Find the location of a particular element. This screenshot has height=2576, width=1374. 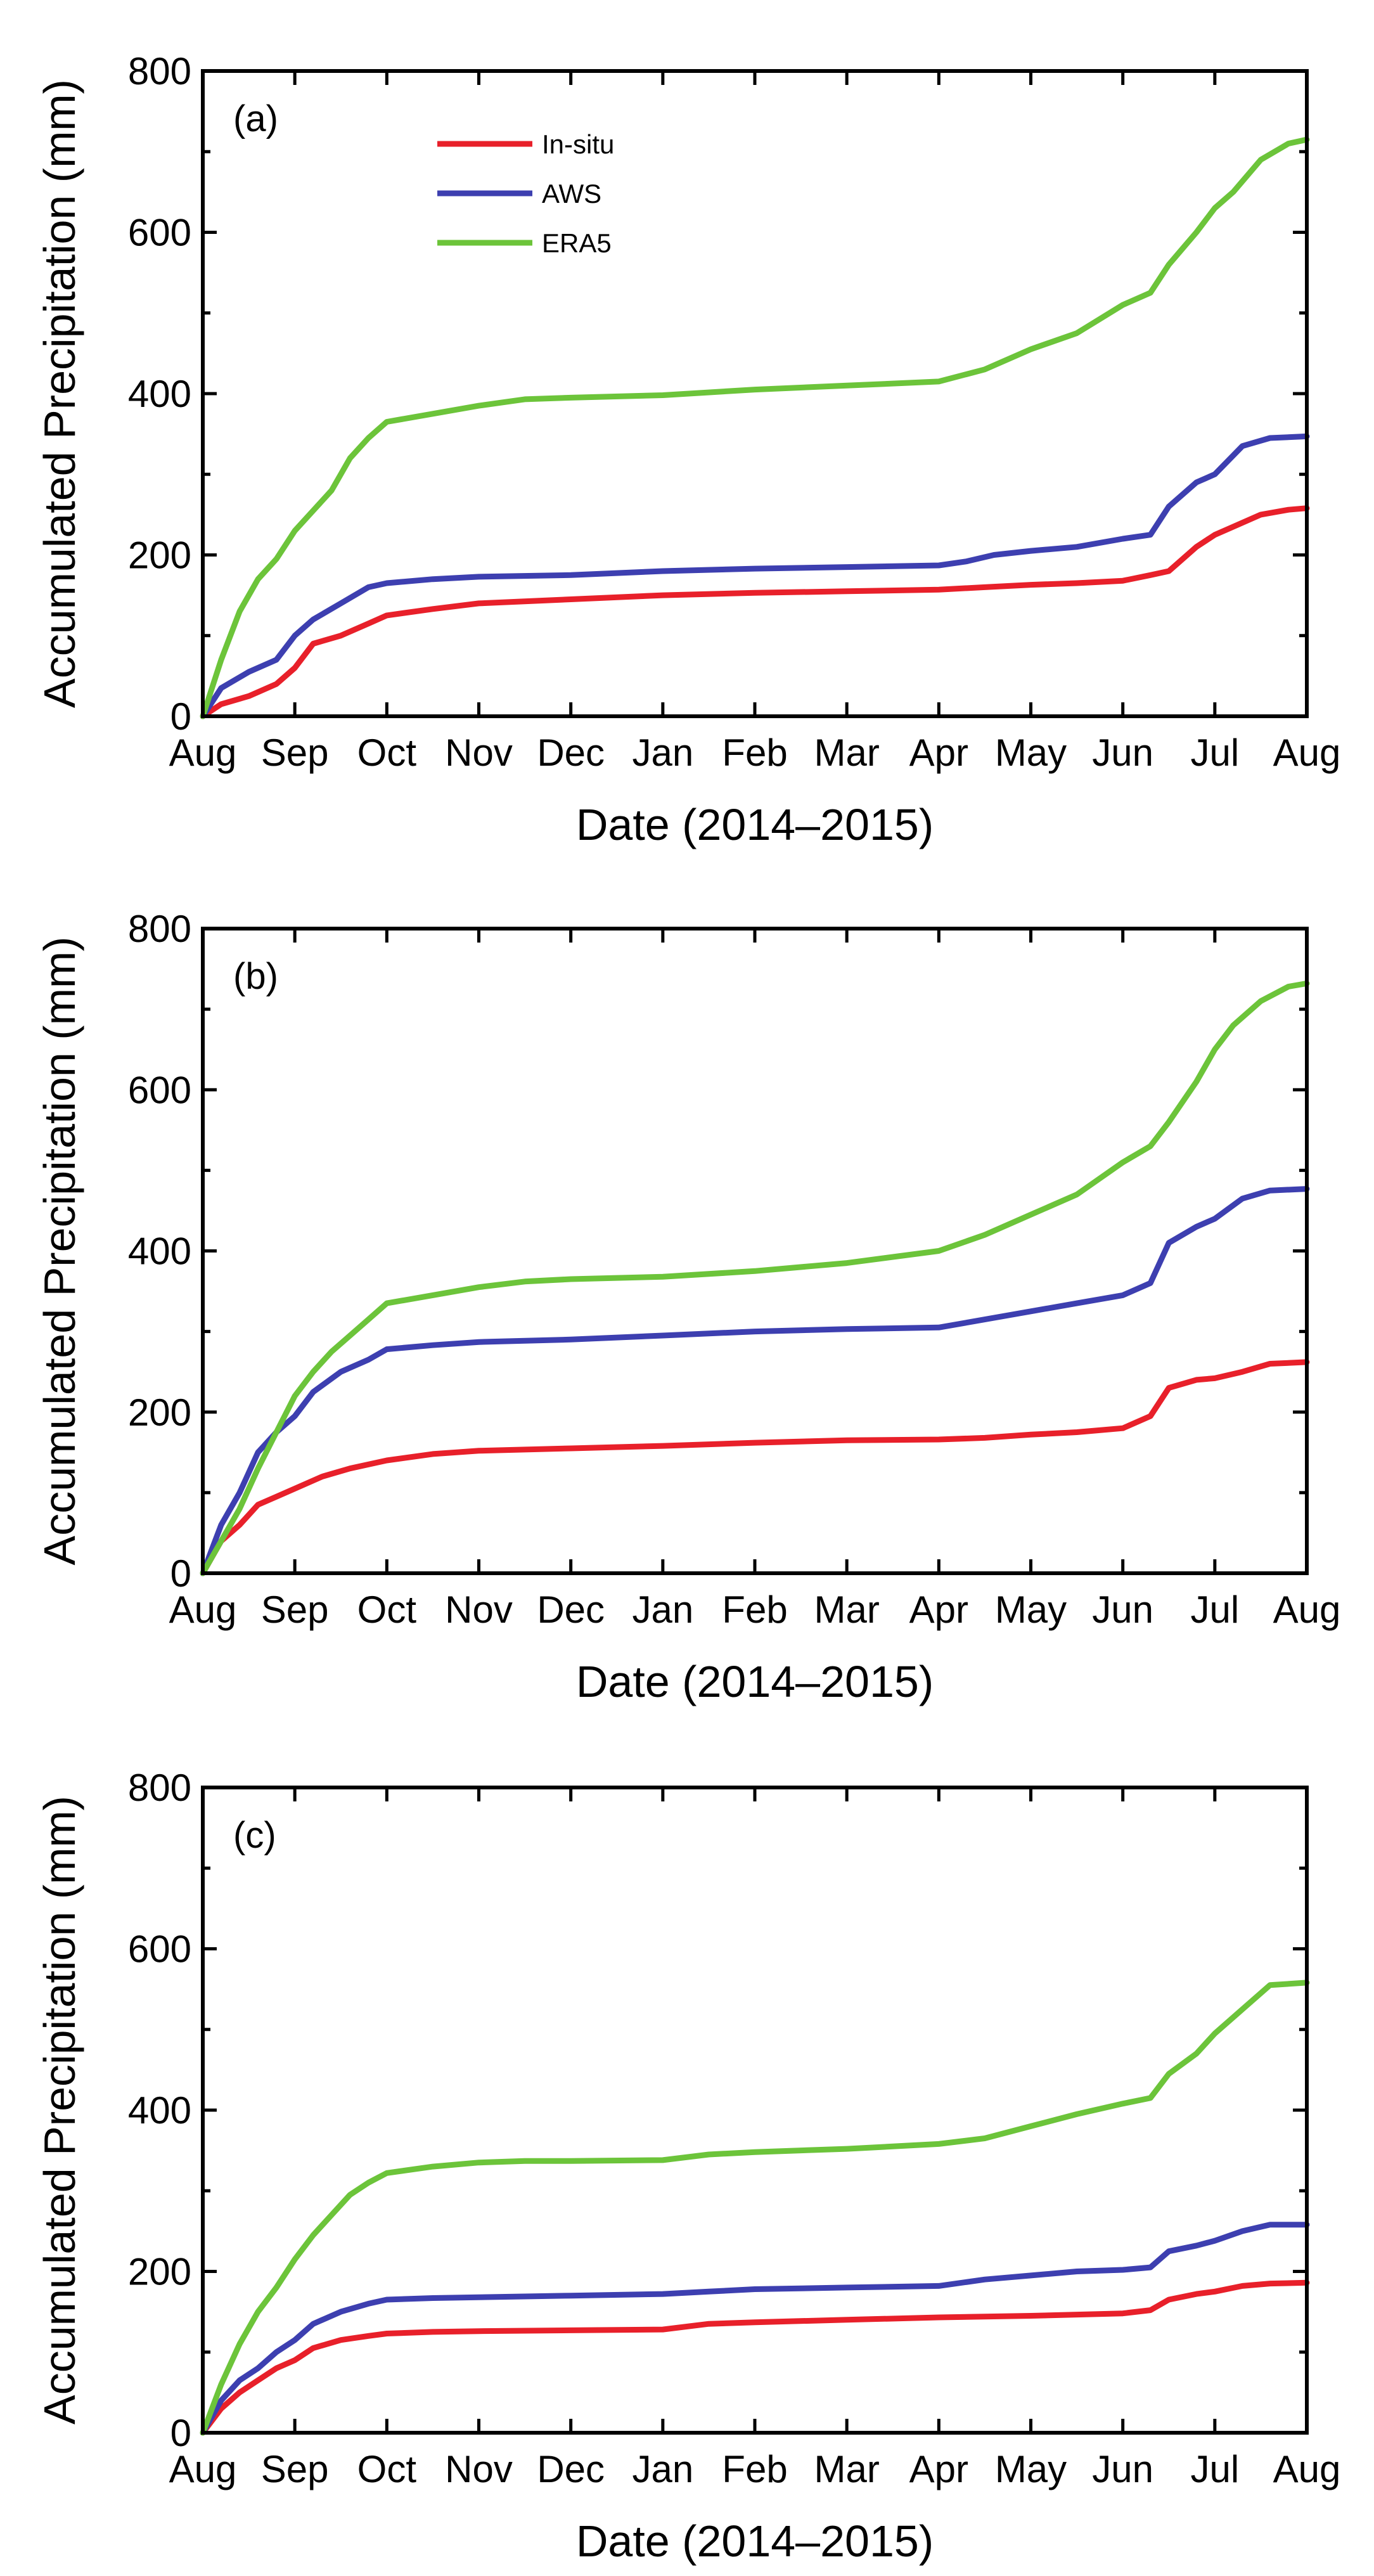

legend: In-situ AWS ERA5 is located at coordinates (525, 193).